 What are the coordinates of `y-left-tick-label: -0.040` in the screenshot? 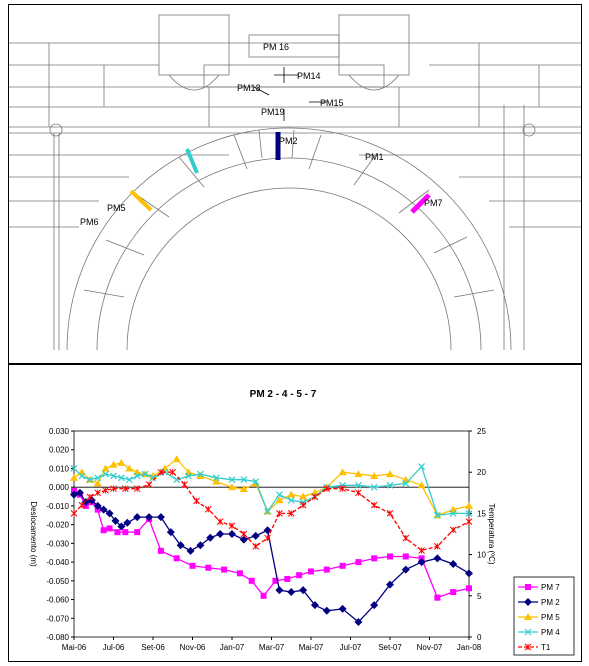 It's located at (57, 562).